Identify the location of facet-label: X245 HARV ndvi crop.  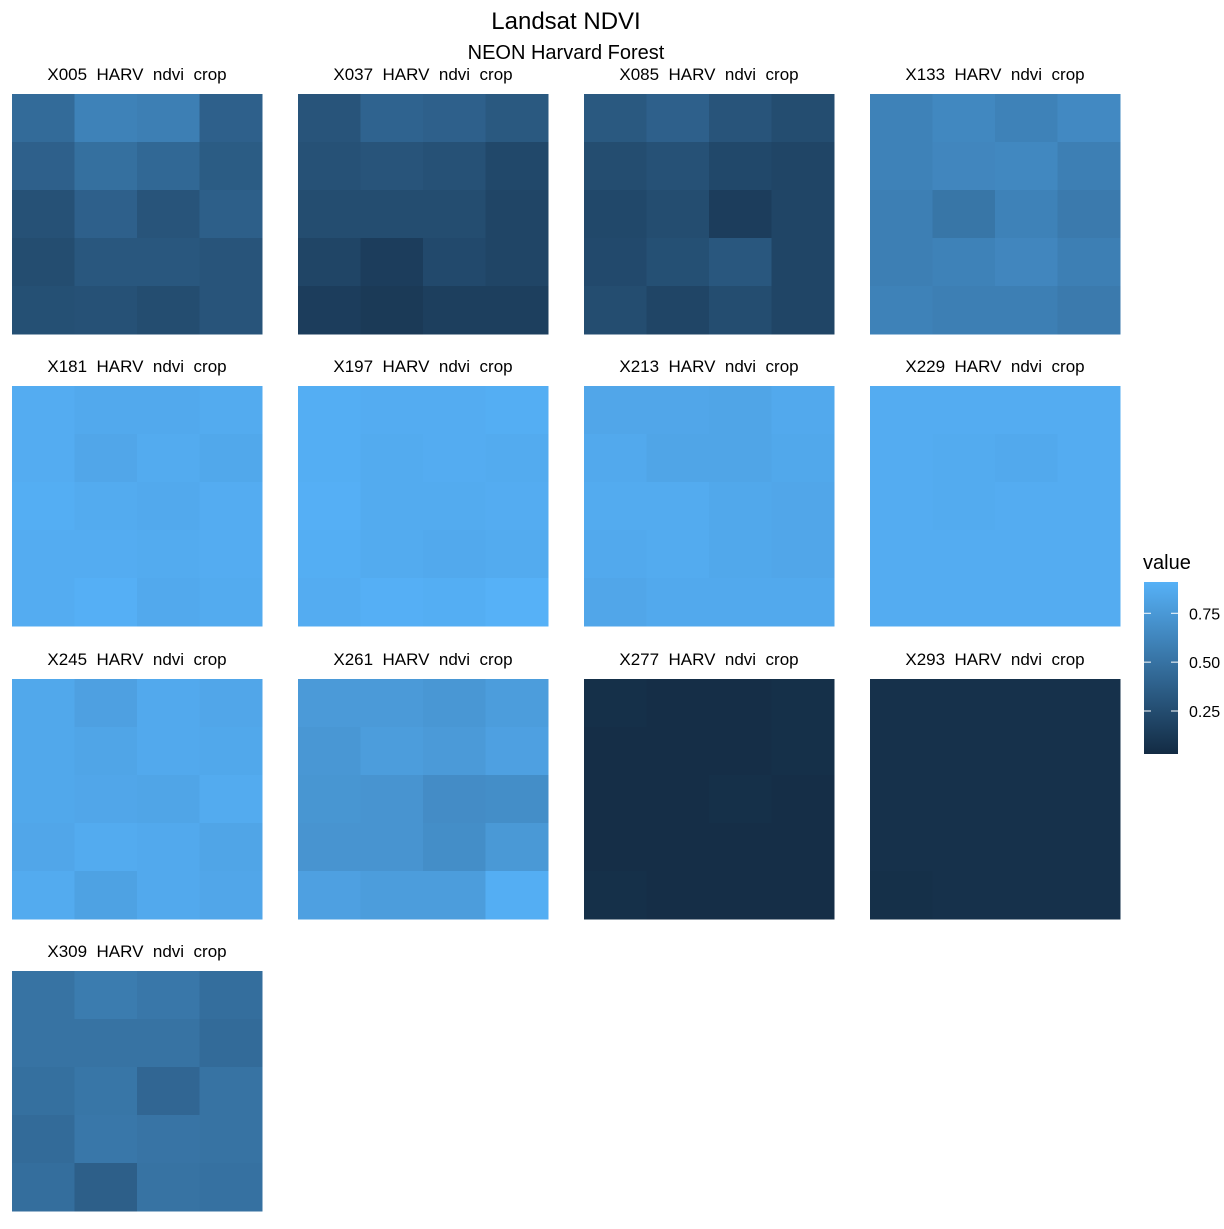
(136, 659).